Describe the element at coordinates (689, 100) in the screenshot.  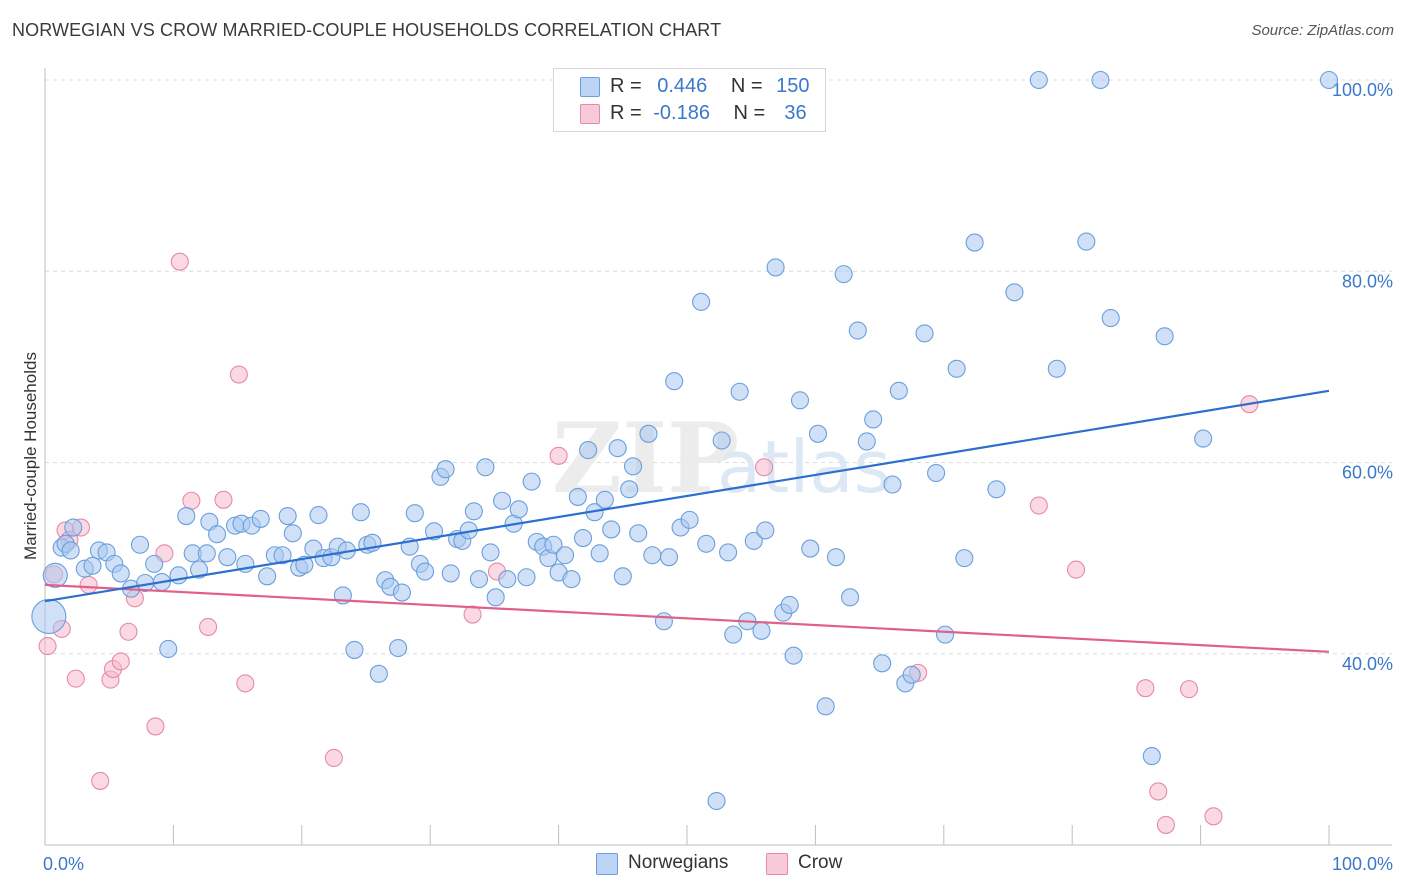
I see `correlation-legend: R = 0.446 N = 150 R = -0.186 N = 36` at that location.